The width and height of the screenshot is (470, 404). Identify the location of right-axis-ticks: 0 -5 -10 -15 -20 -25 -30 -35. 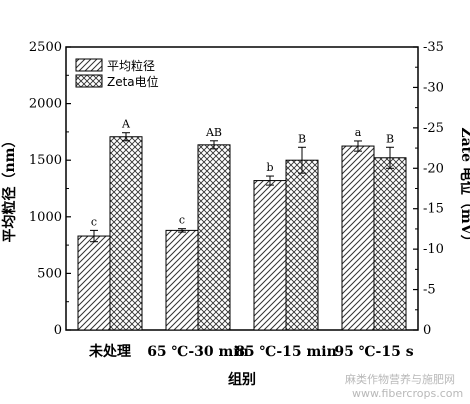
(428, 189).